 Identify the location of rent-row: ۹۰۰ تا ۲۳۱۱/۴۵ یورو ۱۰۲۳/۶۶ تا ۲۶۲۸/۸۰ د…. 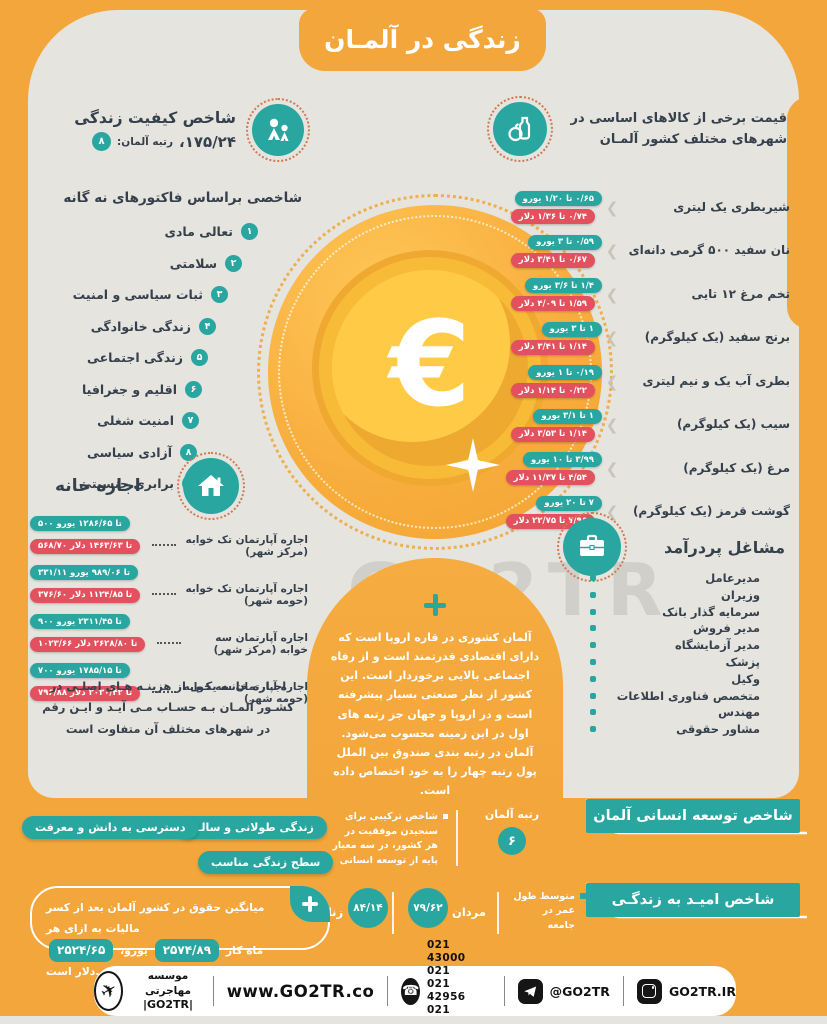
(169, 635).